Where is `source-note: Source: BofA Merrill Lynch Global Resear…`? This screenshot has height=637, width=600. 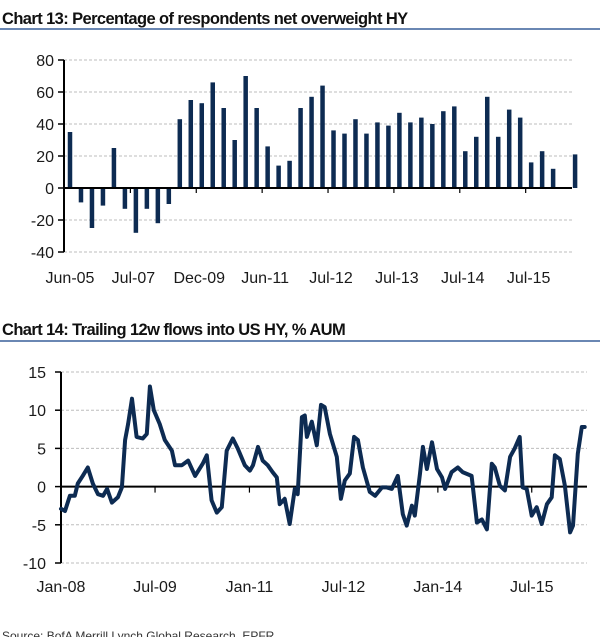
source-note: Source: BofA Merrill Lynch Global Resear… is located at coordinates (138, 633).